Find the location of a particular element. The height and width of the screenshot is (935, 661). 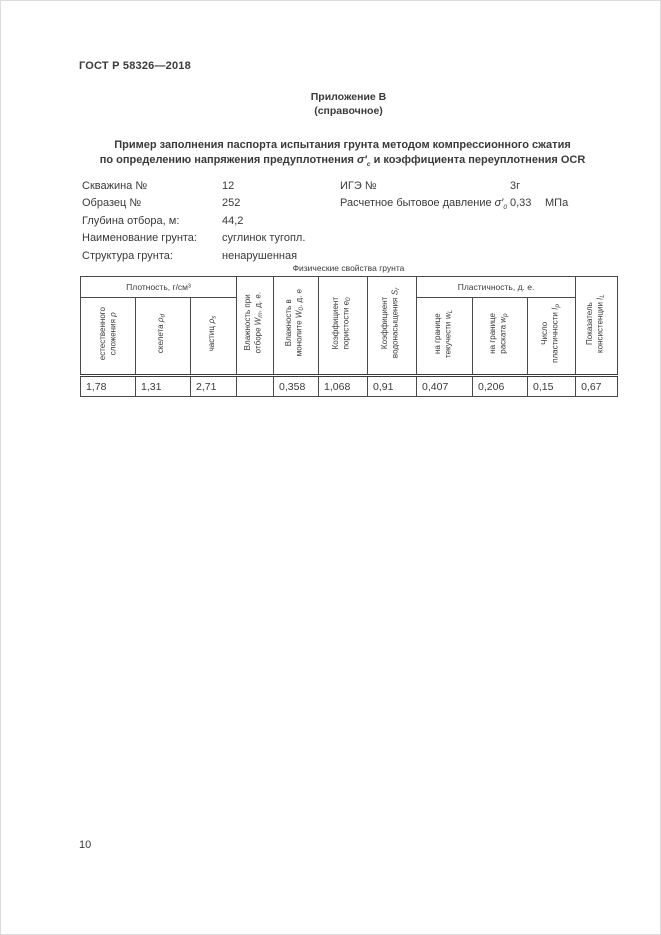

soil-structure-label: Структура грунта: is located at coordinates (127, 256).